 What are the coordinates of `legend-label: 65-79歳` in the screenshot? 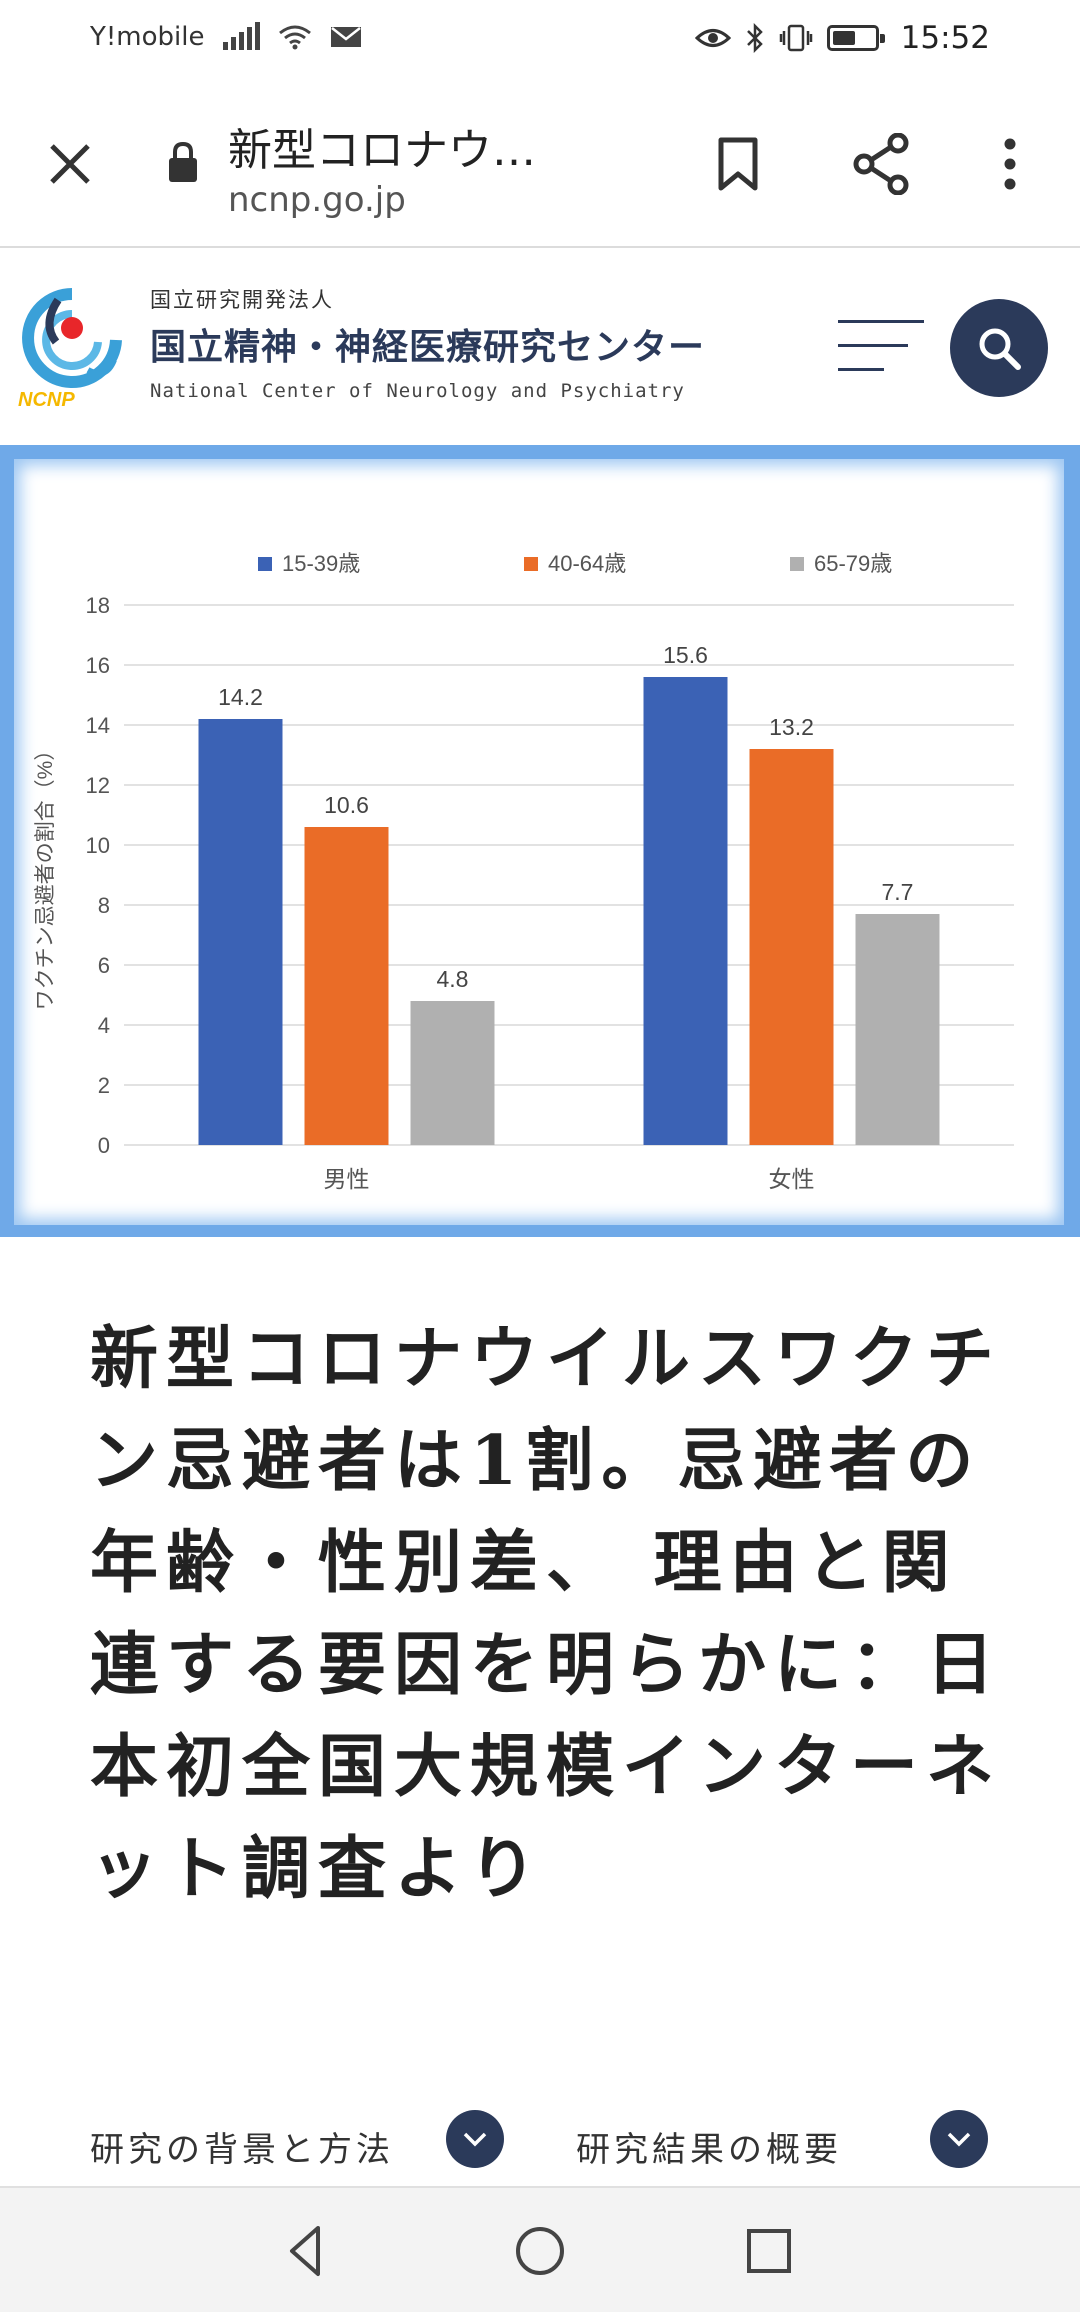 It's located at (853, 563).